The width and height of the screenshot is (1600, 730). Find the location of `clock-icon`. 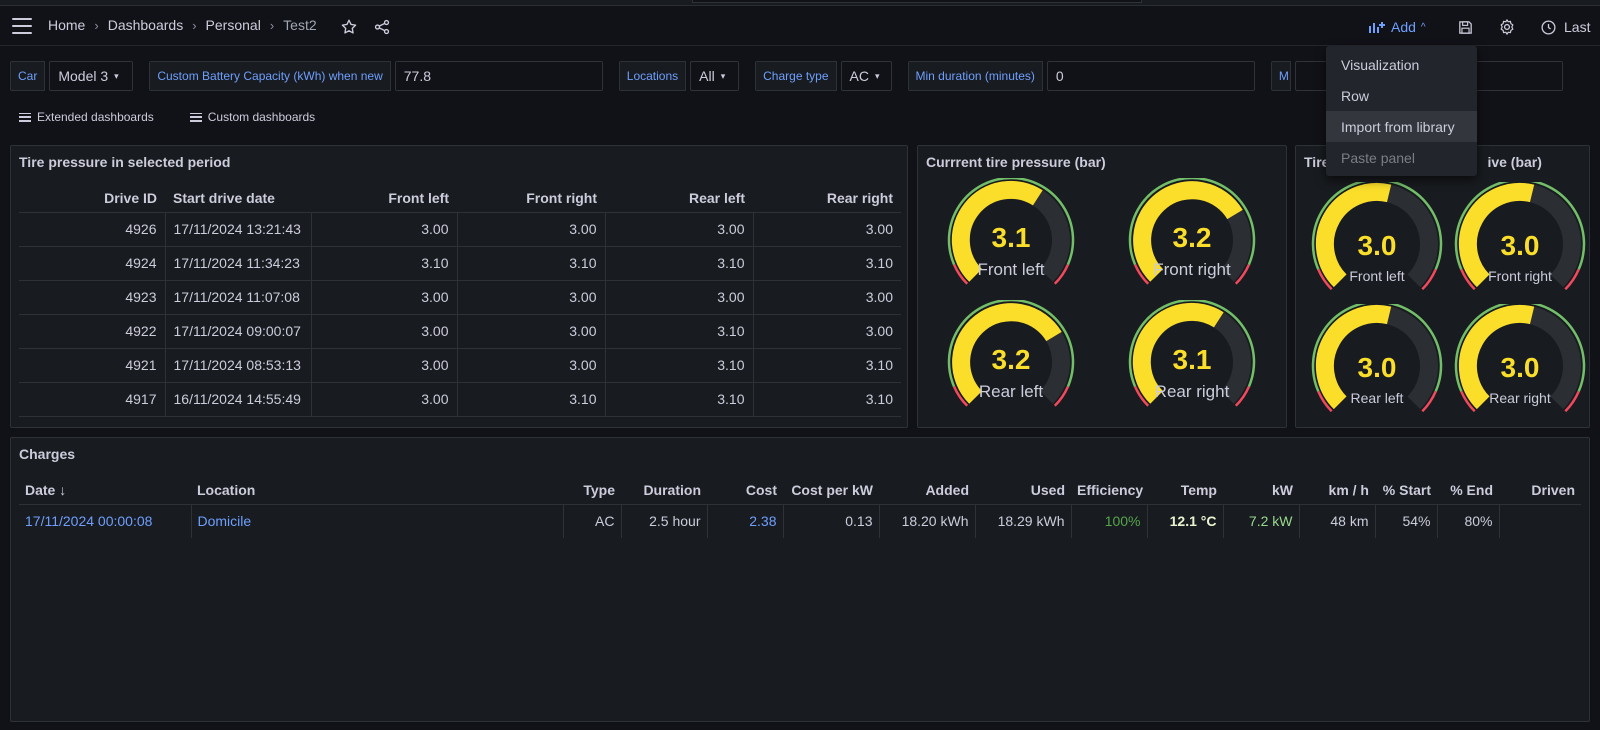

clock-icon is located at coordinates (1548, 27).